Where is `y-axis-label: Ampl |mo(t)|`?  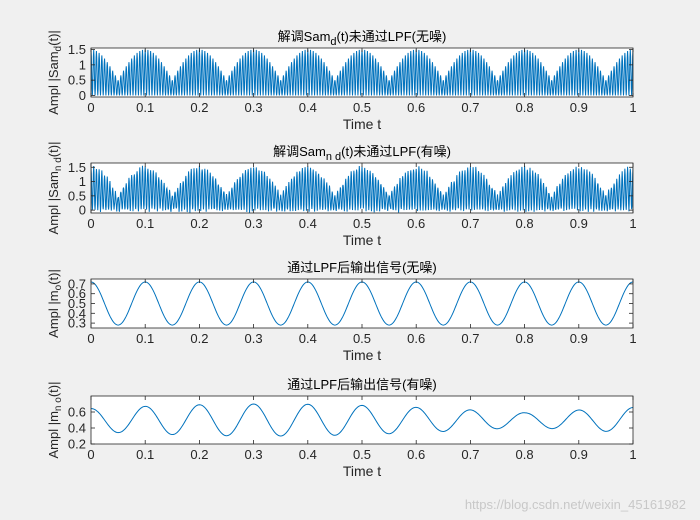 y-axis-label: Ampl |mo(t)| is located at coordinates (55, 303).